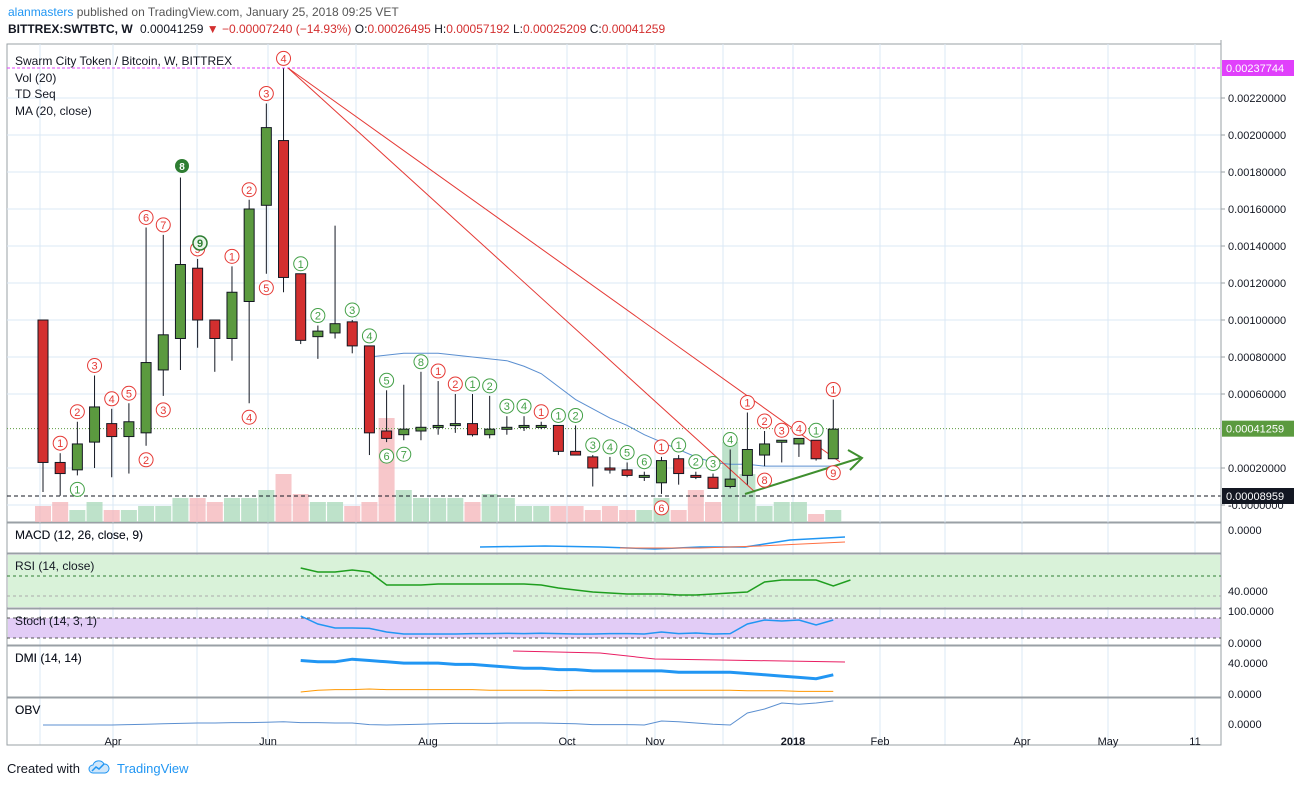 This screenshot has height=785, width=1300. I want to click on current-price-badge: 0.00041259, so click(1258, 428).